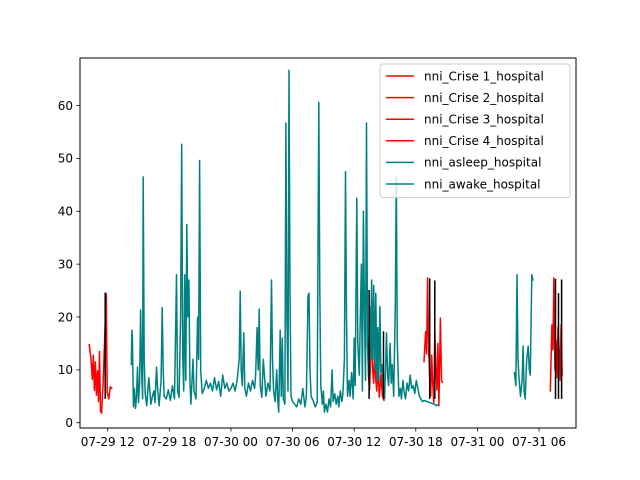  I want to click on legend-label-3: nni_Crise 4_hospital, so click(484, 141).